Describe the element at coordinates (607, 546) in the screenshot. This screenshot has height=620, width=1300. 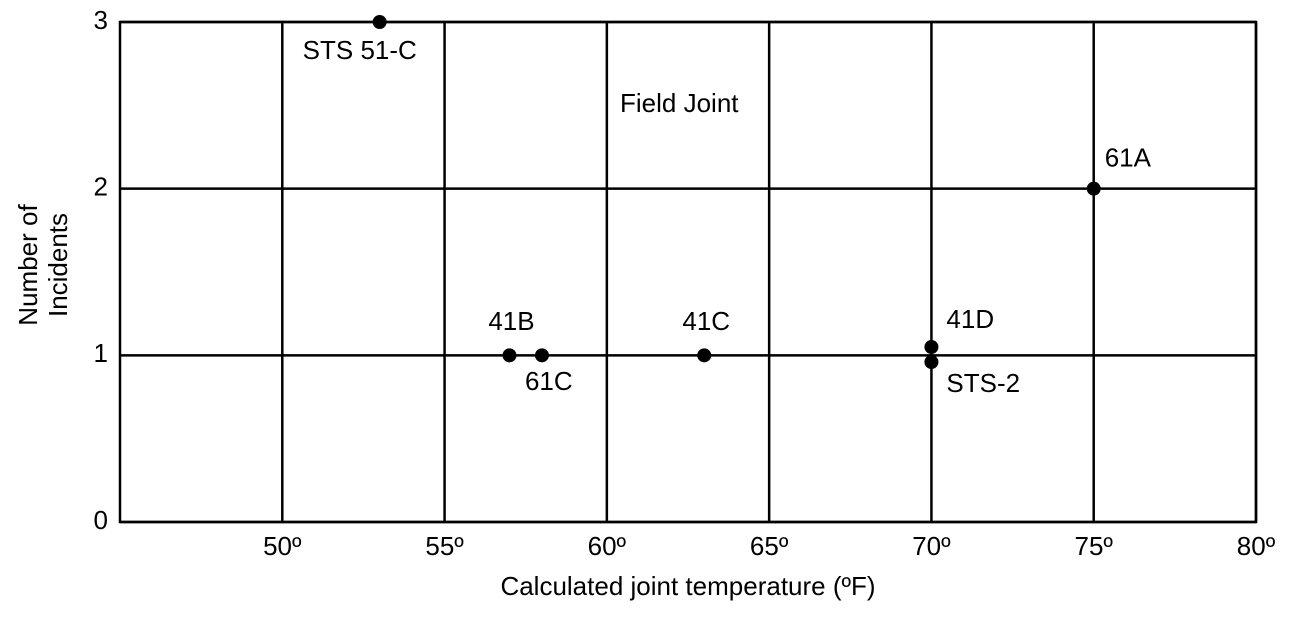
I see `x-tick-label: 60º` at that location.